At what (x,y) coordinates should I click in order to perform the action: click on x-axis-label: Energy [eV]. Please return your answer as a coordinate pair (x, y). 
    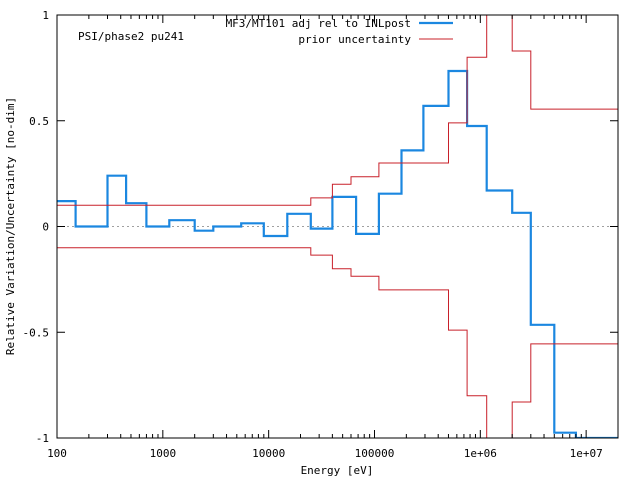
    Looking at the image, I should click on (337, 470).